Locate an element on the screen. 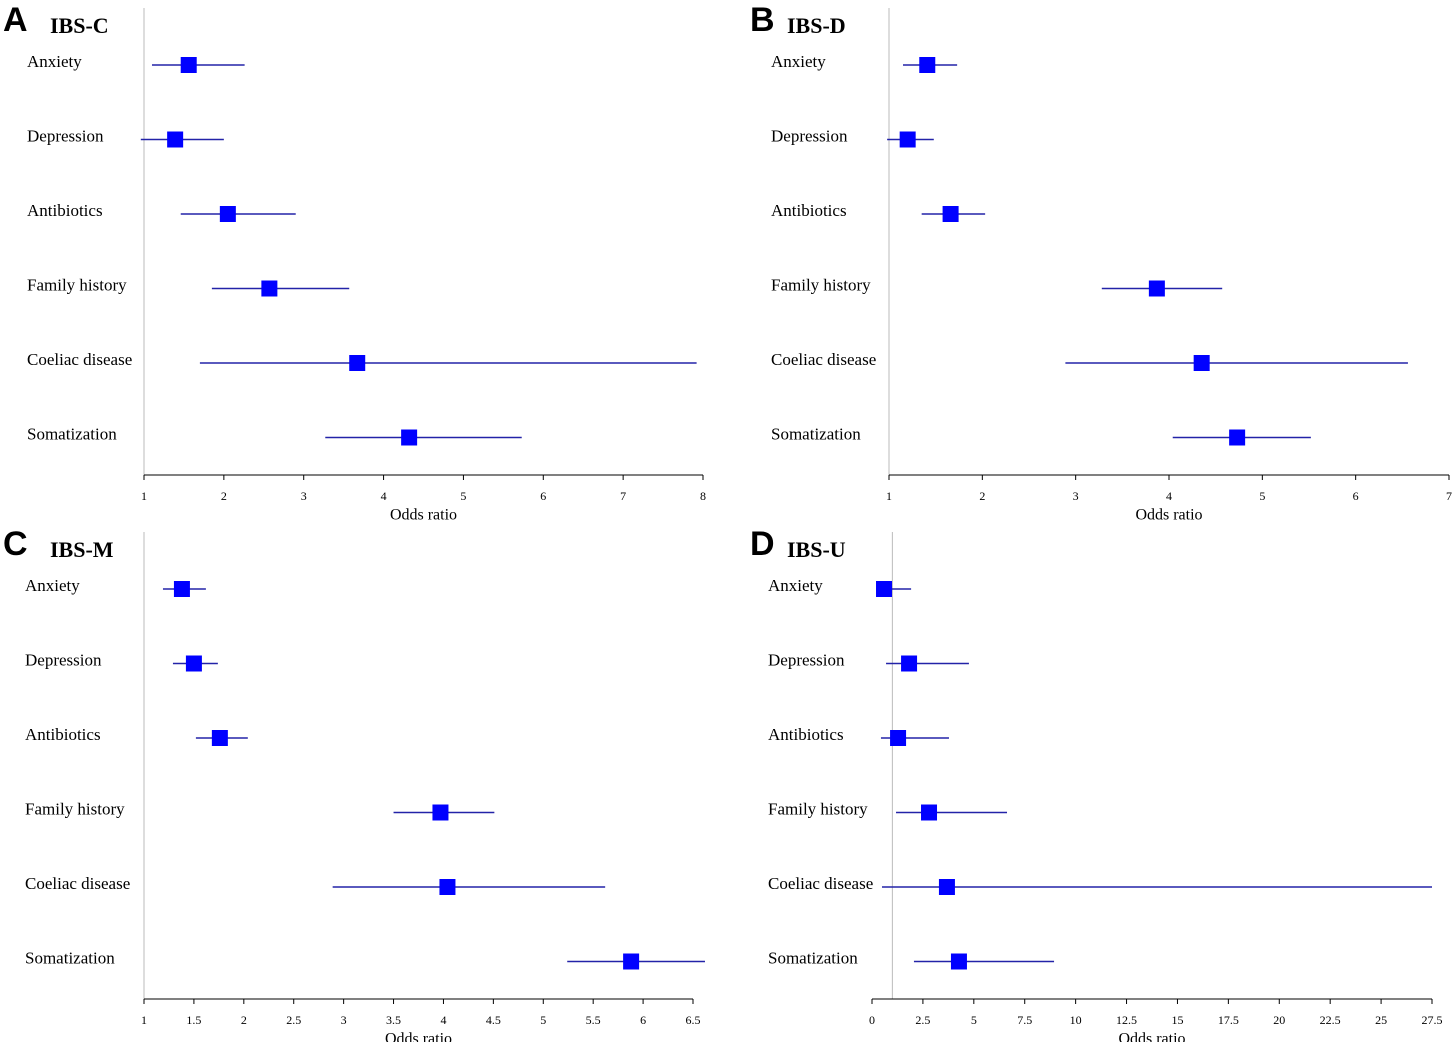  x-tick-label: 3.5 is located at coordinates (393, 1020).